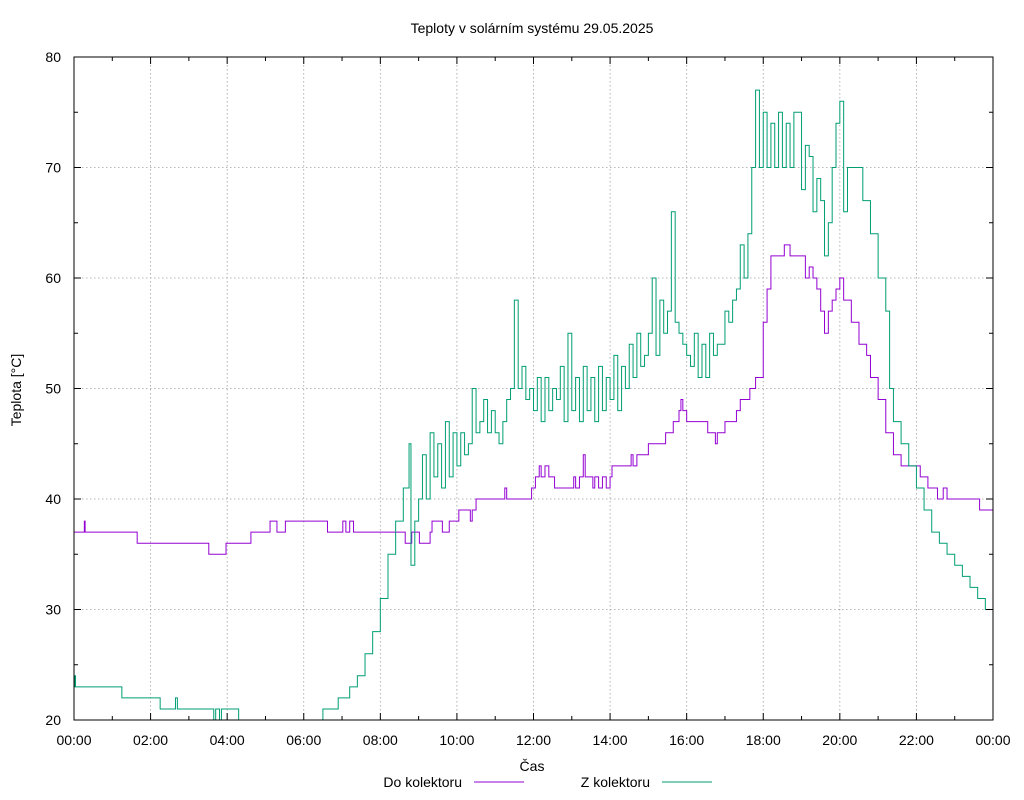 The height and width of the screenshot is (800, 1024). What do you see at coordinates (53, 57) in the screenshot?
I see `y-tick-label: 80` at bounding box center [53, 57].